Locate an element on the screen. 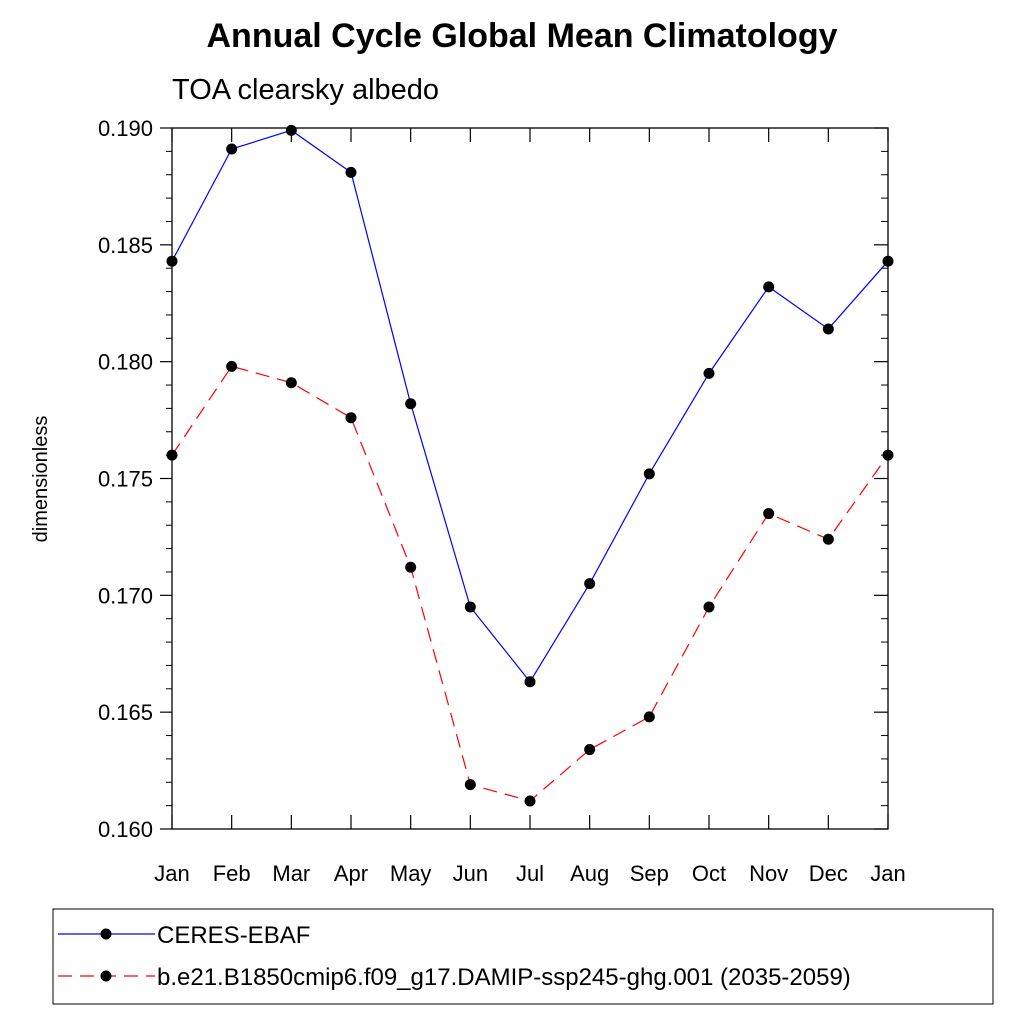 The width and height of the screenshot is (1024, 1024). x-tick-label: Mar is located at coordinates (291, 873).